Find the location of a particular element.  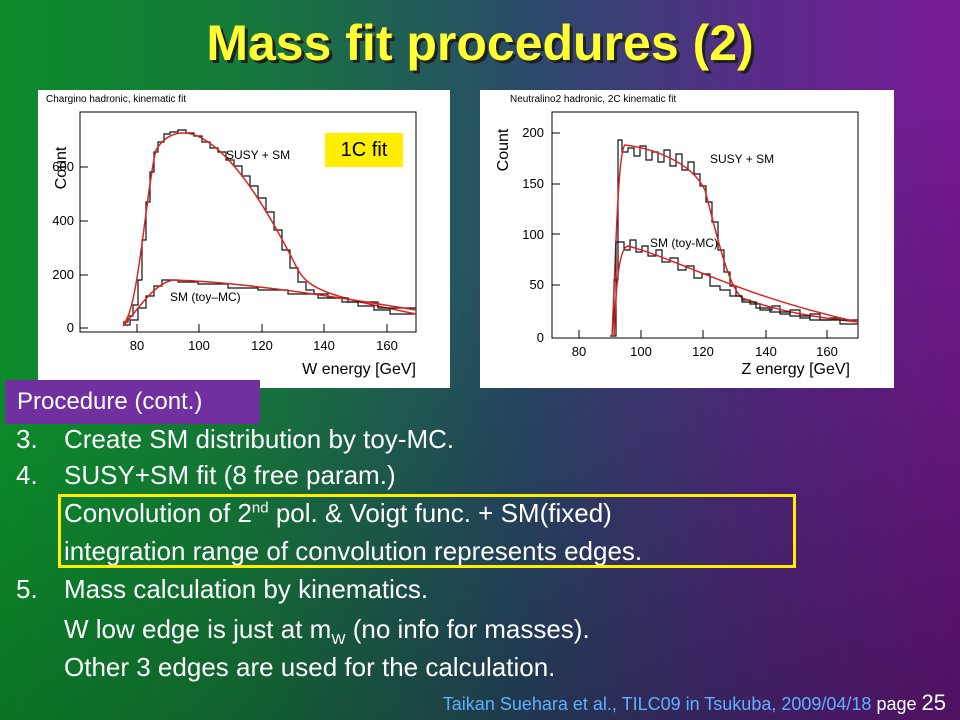

neutralino-fit-curve is located at coordinates (735, 240).